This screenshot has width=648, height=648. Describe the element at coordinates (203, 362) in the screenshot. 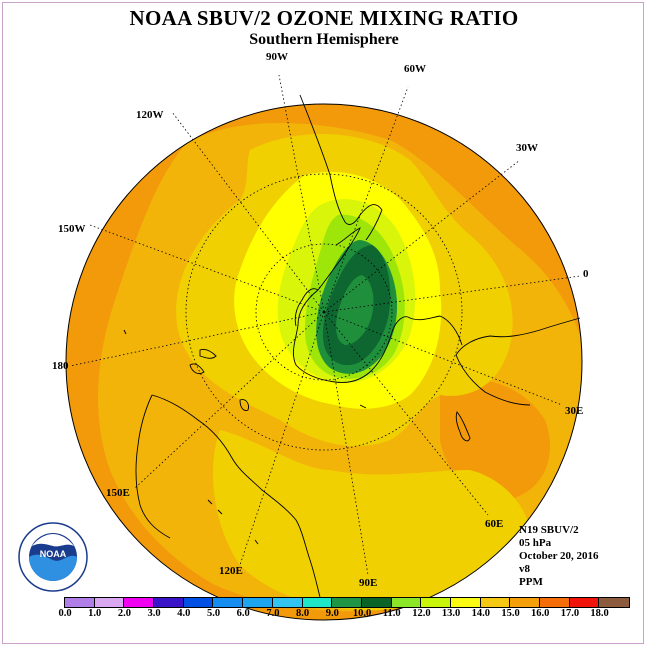

I see `new-zealand` at that location.